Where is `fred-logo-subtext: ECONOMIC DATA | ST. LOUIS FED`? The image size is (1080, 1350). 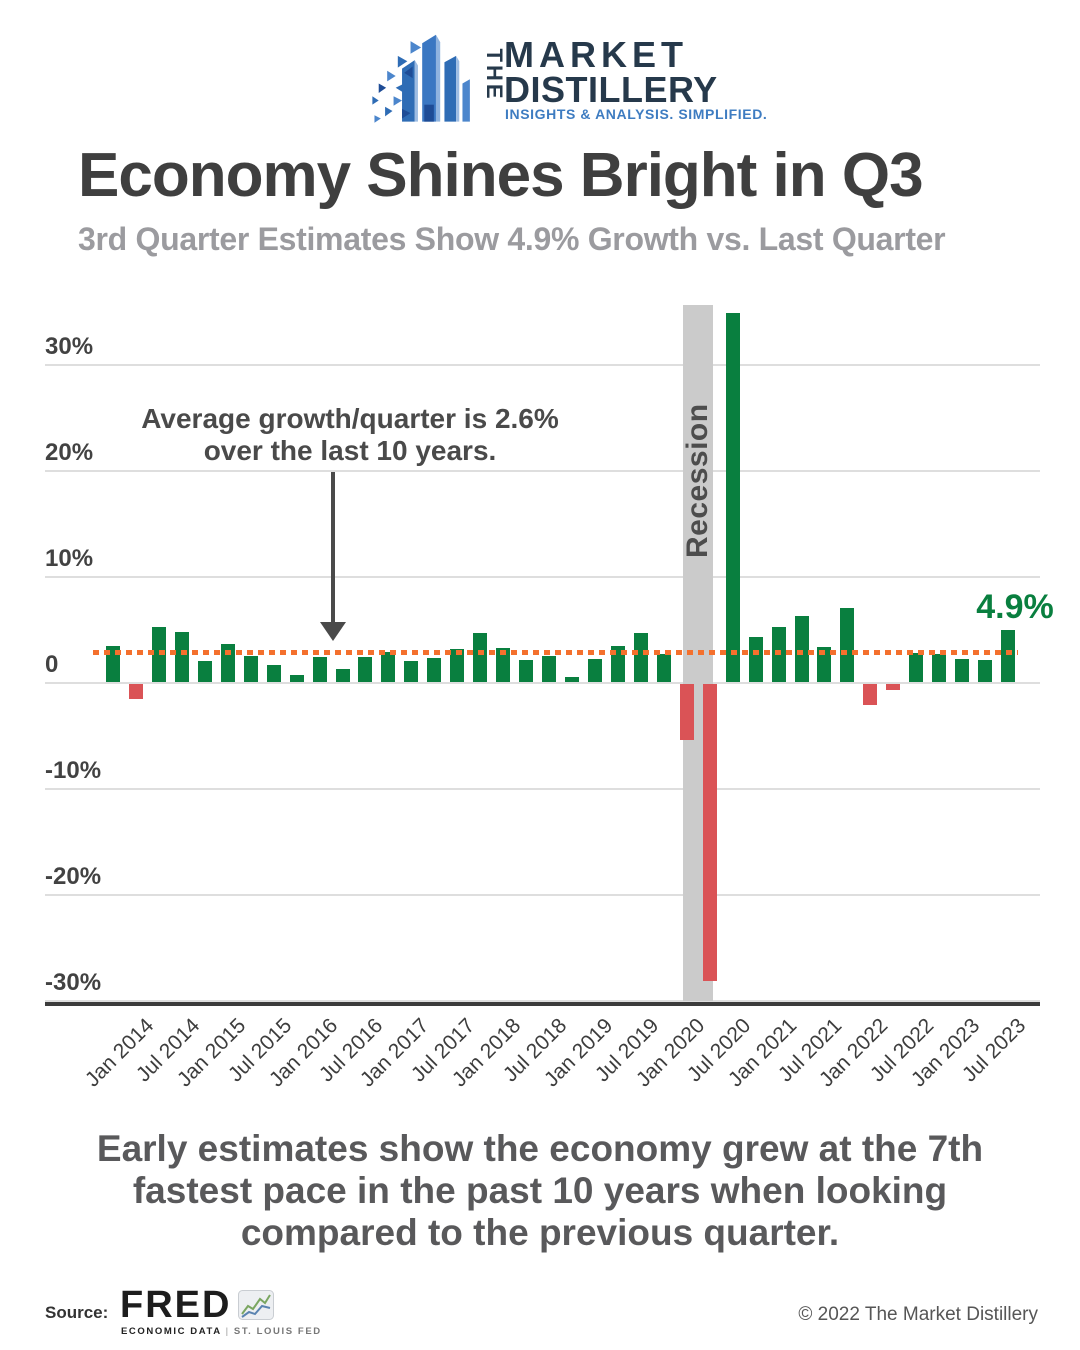 fred-logo-subtext: ECONOMIC DATA | ST. LOUIS FED is located at coordinates (221, 1331).